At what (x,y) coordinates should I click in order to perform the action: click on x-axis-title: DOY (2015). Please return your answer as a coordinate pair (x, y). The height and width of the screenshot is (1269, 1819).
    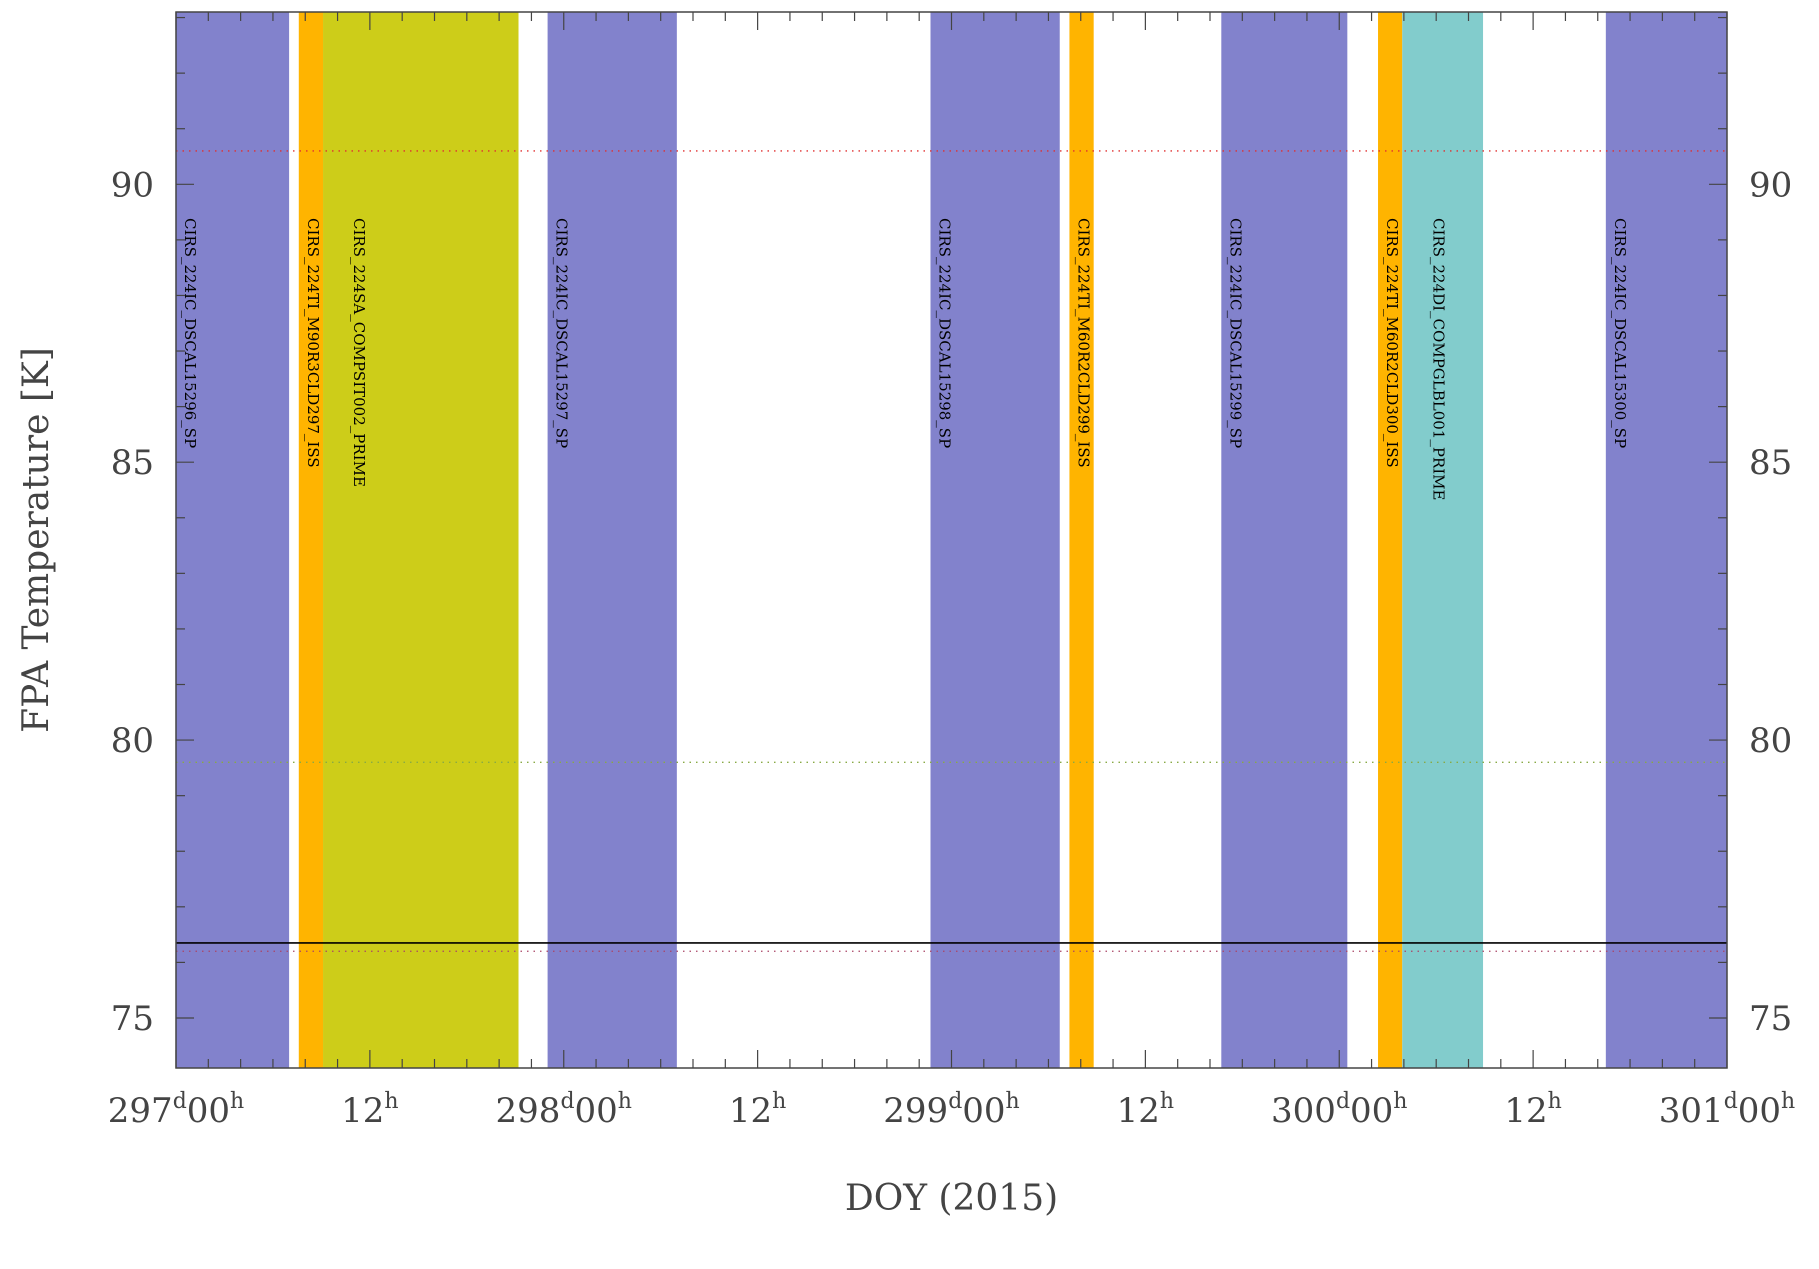
    Looking at the image, I should click on (951, 1198).